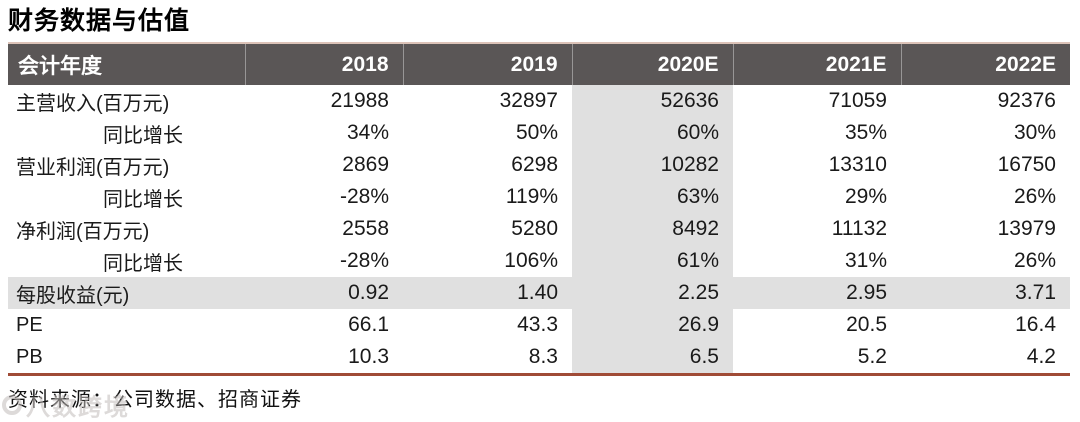  Describe the element at coordinates (817, 293) in the screenshot. I see `cell-value: 2.95` at that location.